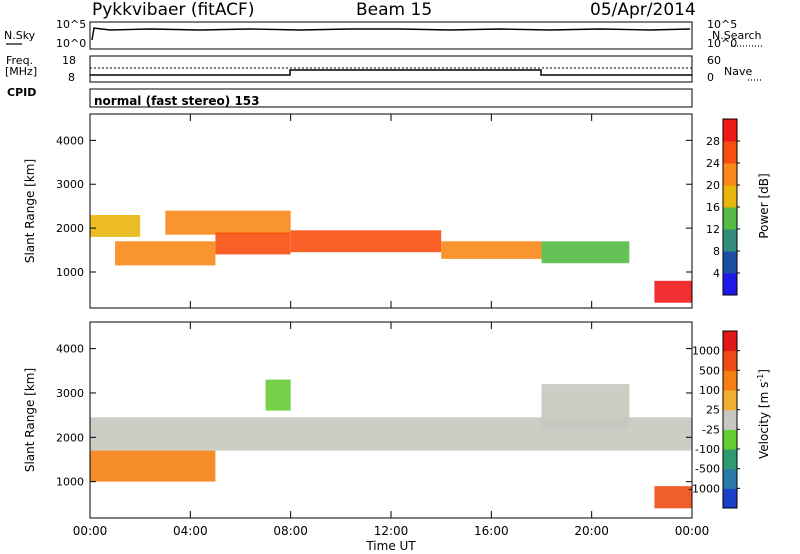 The width and height of the screenshot is (800, 554). I want to click on time-axis-label: Time UT, so click(390, 546).